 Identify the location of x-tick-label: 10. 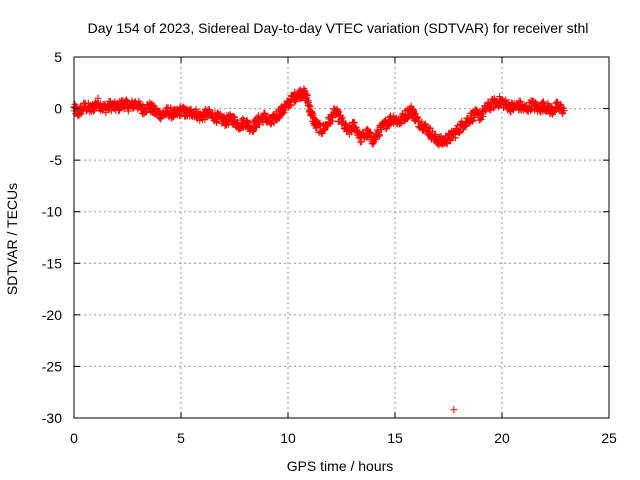
(288, 438).